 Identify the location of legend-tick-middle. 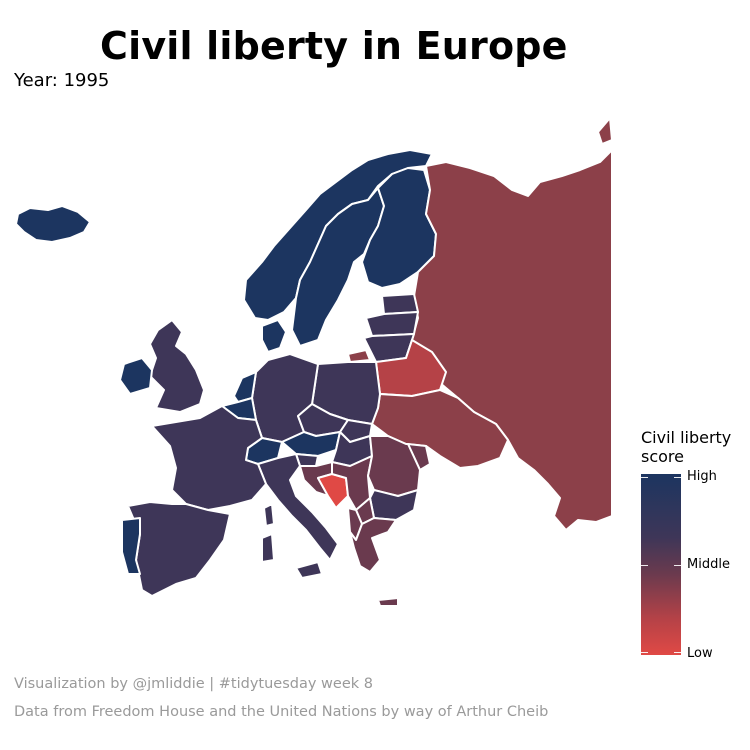
(644, 565).